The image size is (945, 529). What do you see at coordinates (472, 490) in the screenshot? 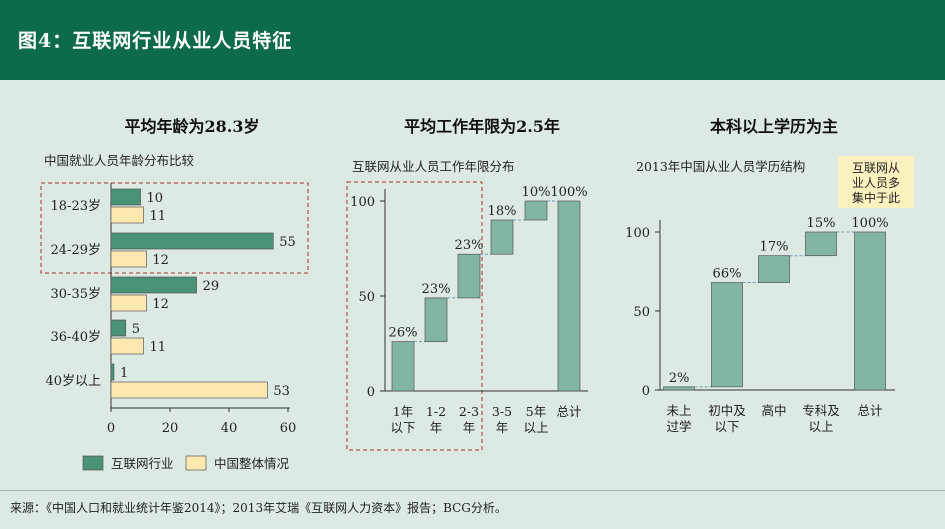
I see `footer-divider` at bounding box center [472, 490].